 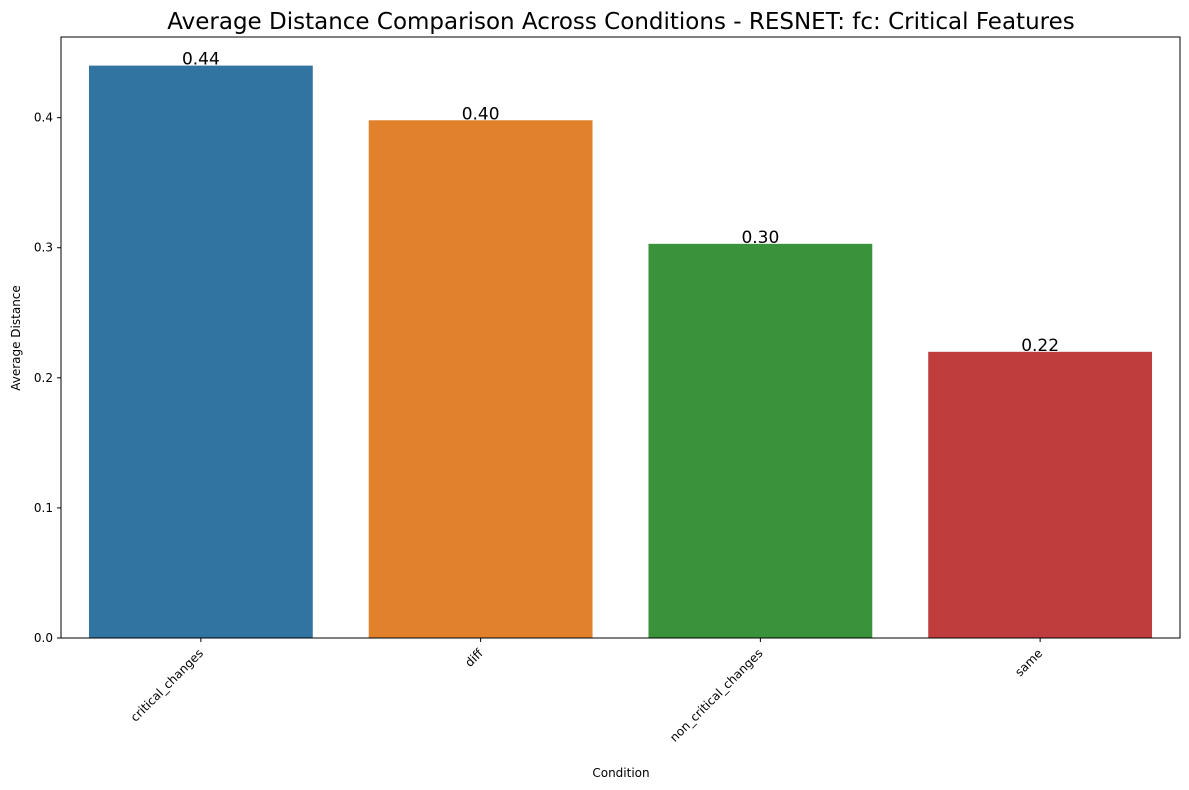 What do you see at coordinates (43, 508) in the screenshot?
I see `y-tick-label: 0.1` at bounding box center [43, 508].